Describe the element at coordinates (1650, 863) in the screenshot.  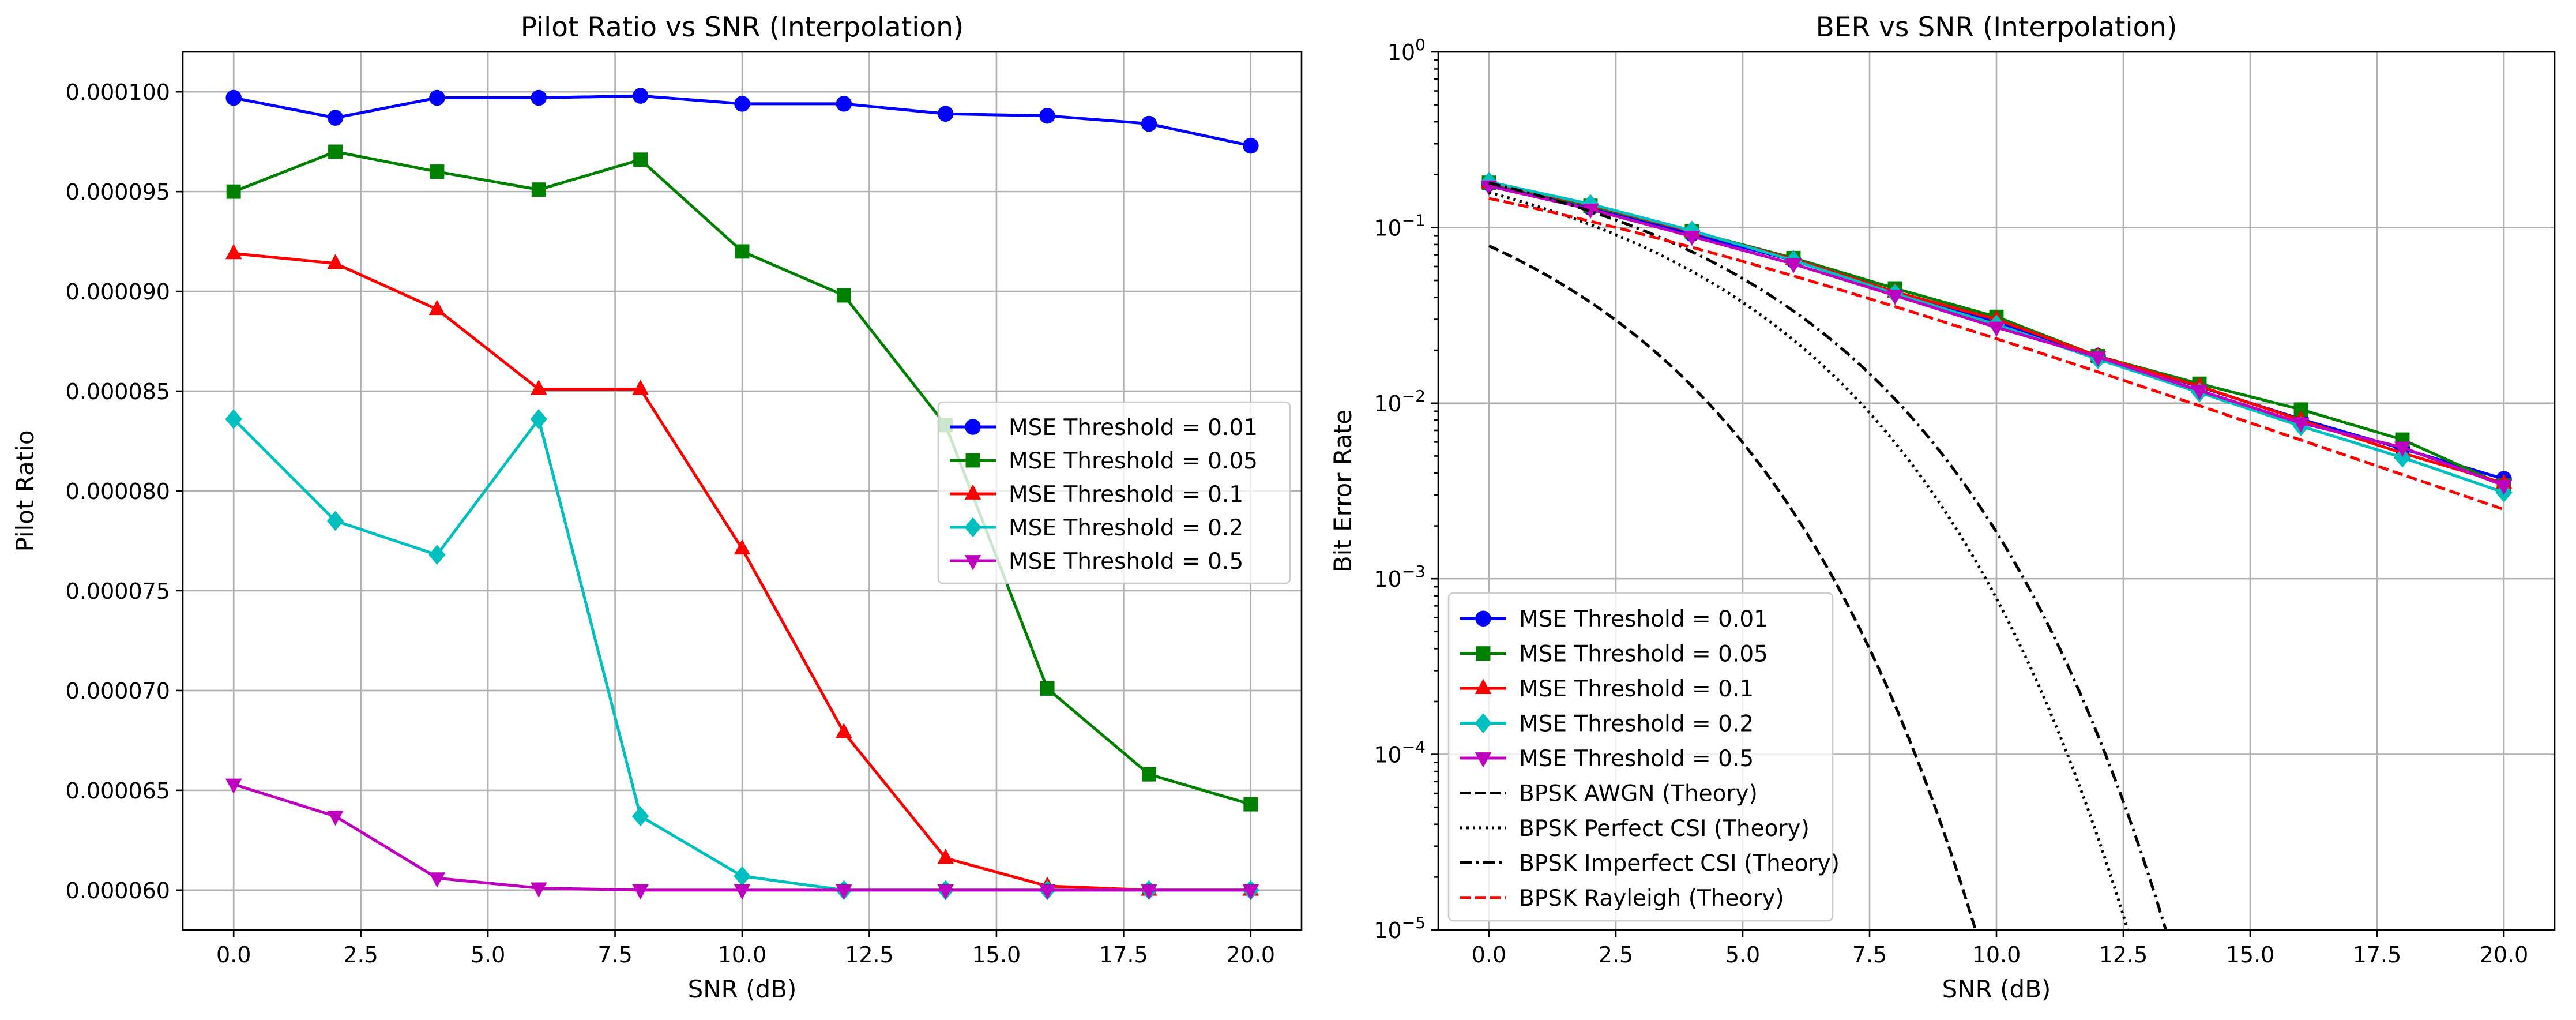
I see `legend-item: BPSK Imperfect CSI (Theory)` at that location.